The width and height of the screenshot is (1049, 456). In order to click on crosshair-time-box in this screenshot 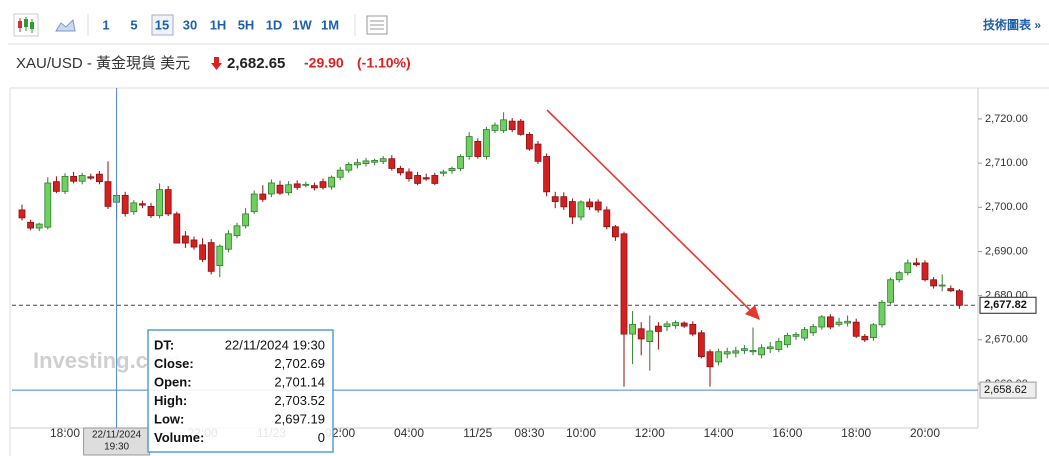, I will do `click(117, 441)`.